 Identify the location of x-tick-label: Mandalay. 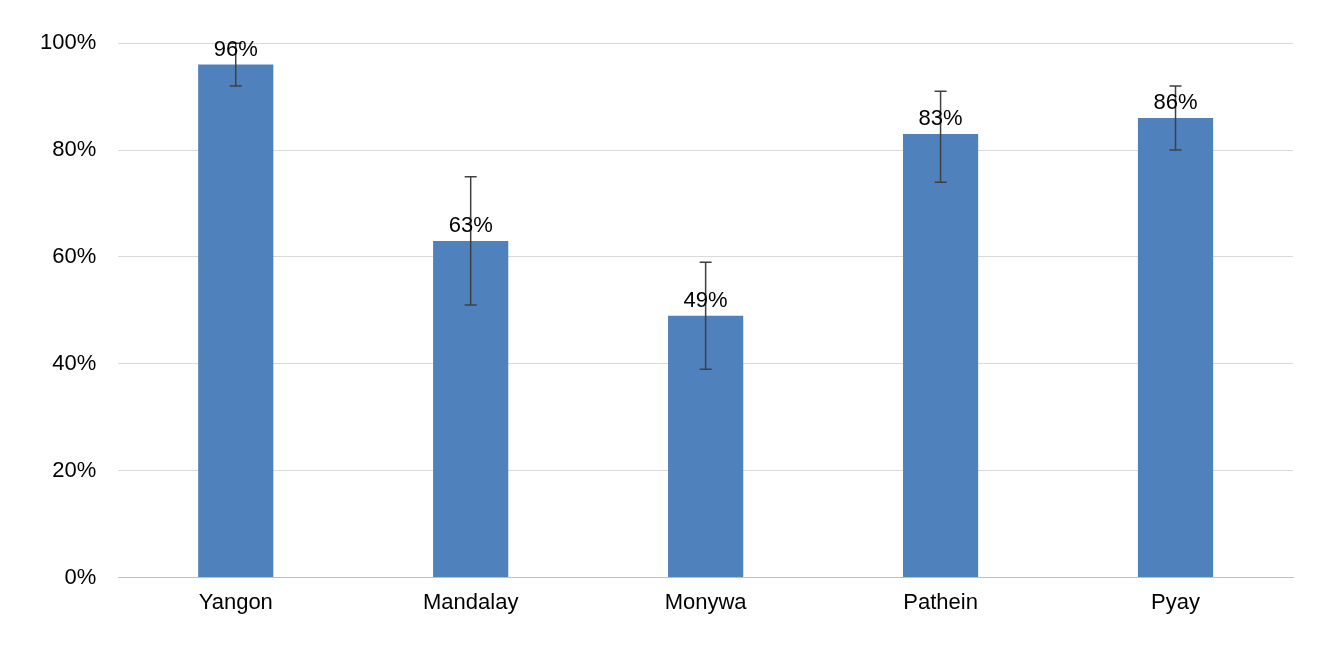
(470, 601).